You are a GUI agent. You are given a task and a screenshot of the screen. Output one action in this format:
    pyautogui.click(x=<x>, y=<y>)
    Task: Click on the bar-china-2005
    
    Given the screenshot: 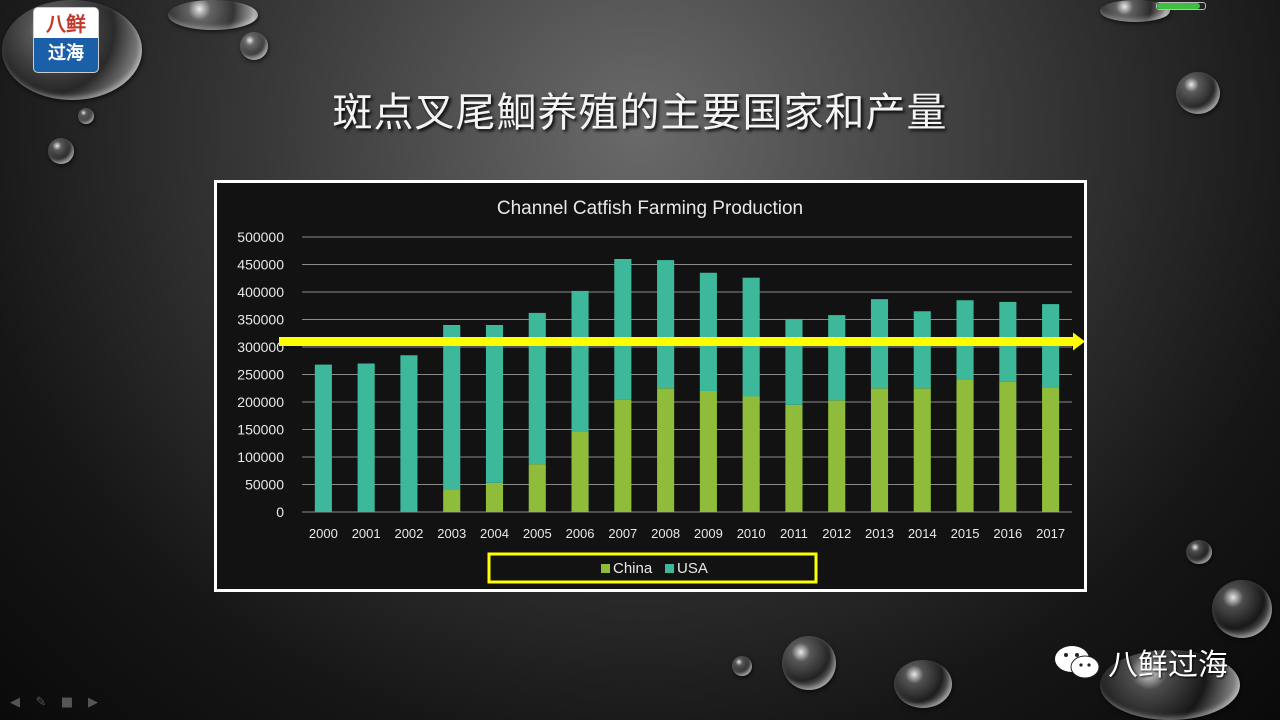 What is the action you would take?
    pyautogui.click(x=537, y=488)
    